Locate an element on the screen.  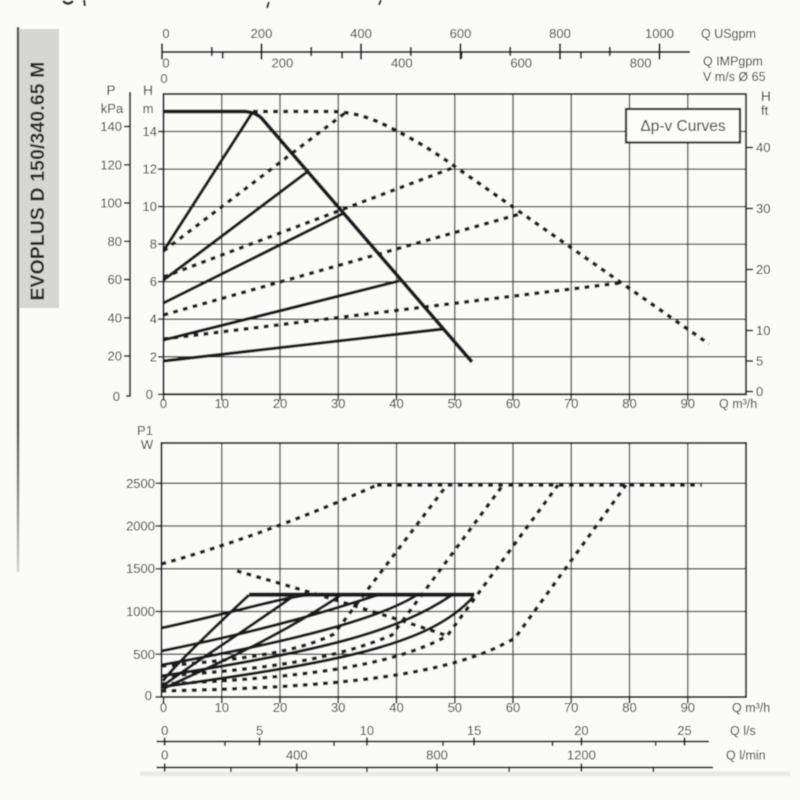
svg-text: 14 is located at coordinates (150, 131).